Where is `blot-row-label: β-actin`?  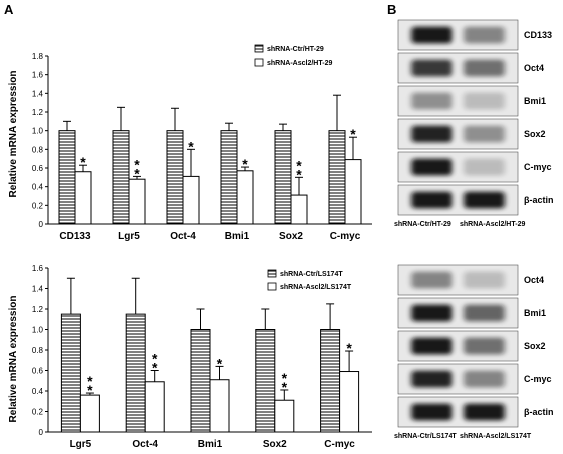 blot-row-label: β-actin is located at coordinates (539, 412).